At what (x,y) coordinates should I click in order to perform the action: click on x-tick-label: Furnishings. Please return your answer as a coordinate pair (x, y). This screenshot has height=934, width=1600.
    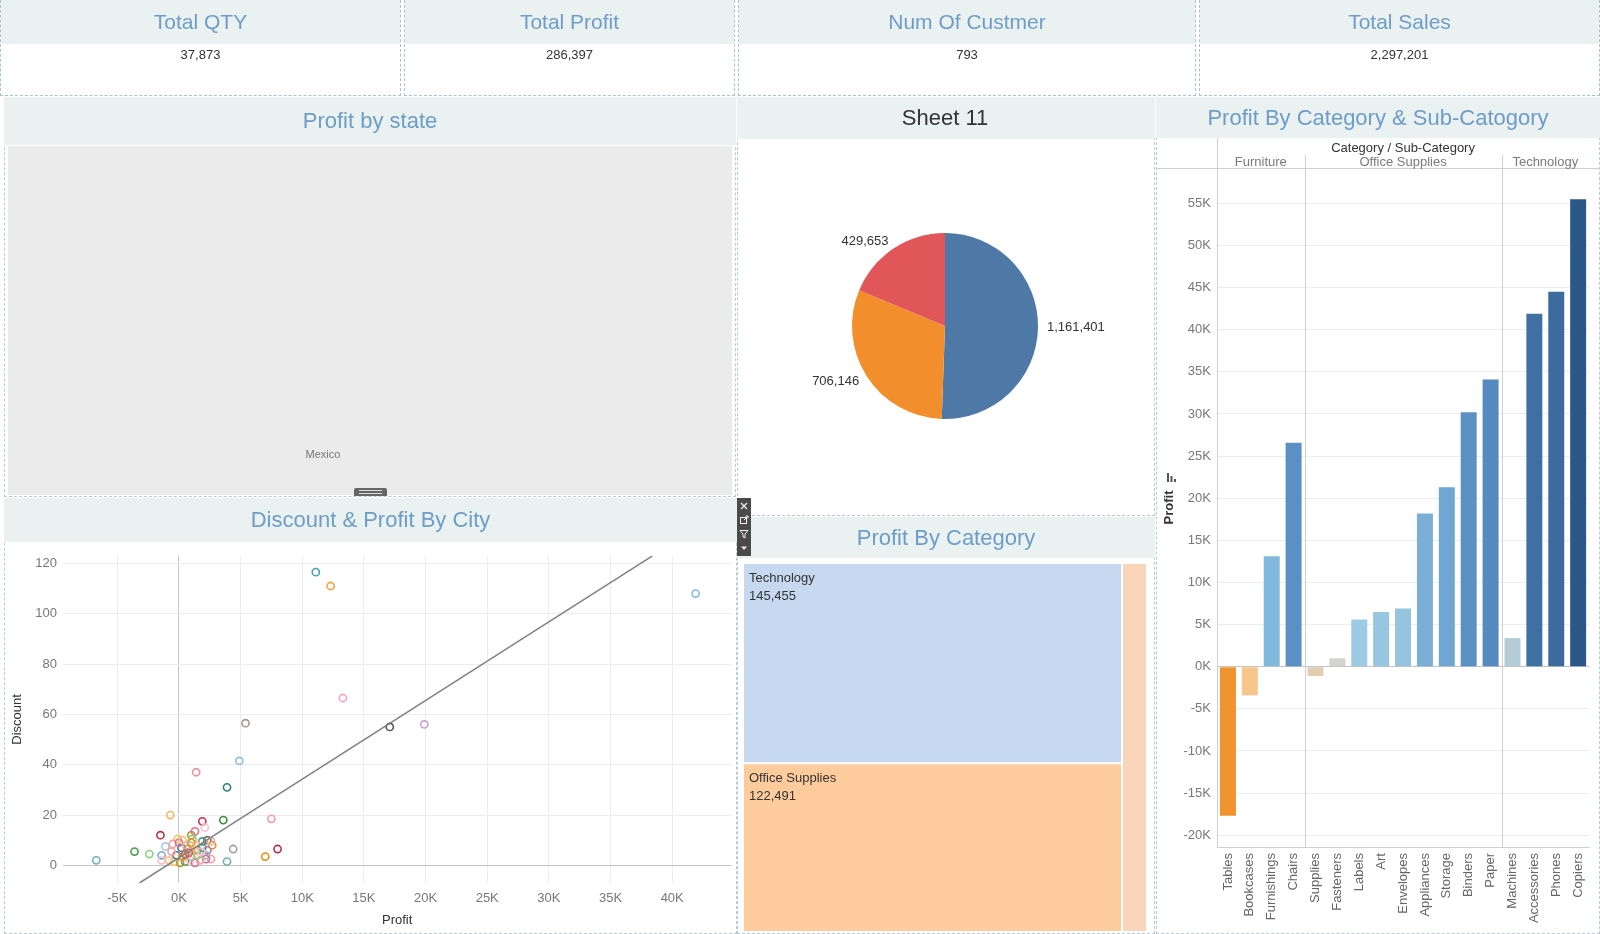
    Looking at the image, I should click on (1271, 886).